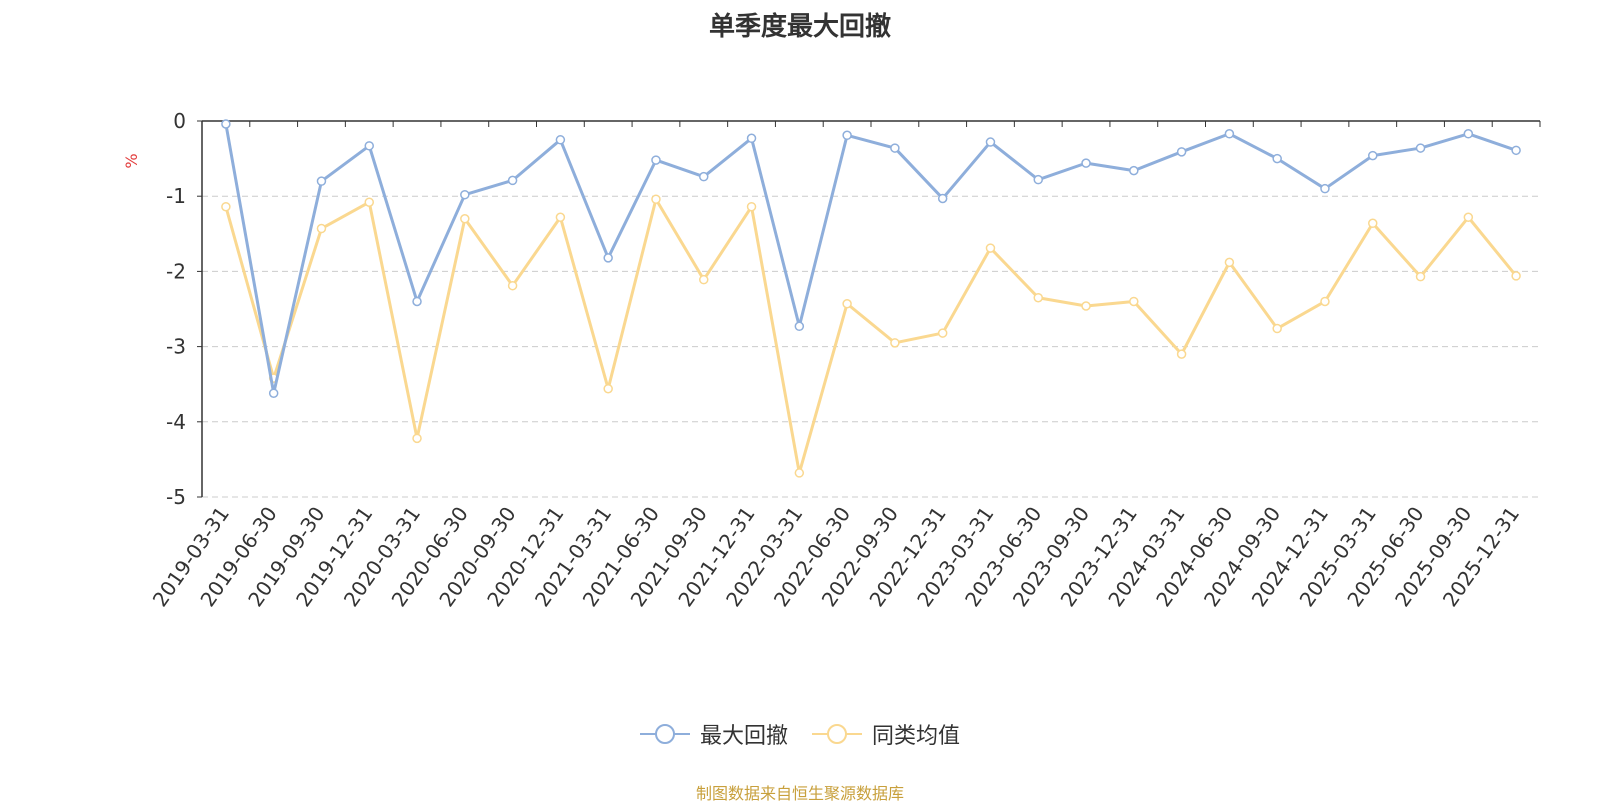 This screenshot has width=1600, height=804. Describe the element at coordinates (799, 793) in the screenshot. I see `source-note: 制图数据来自恒生聚源数据库` at that location.